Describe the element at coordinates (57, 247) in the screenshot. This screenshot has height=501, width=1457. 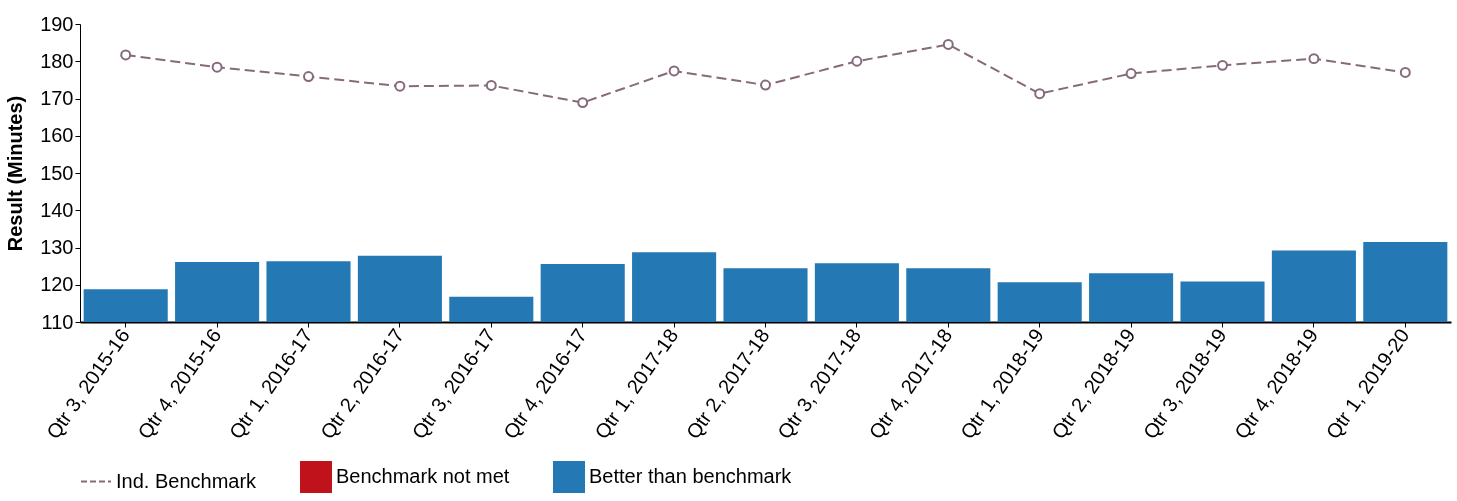
I see `y-tick-label: 130` at that location.